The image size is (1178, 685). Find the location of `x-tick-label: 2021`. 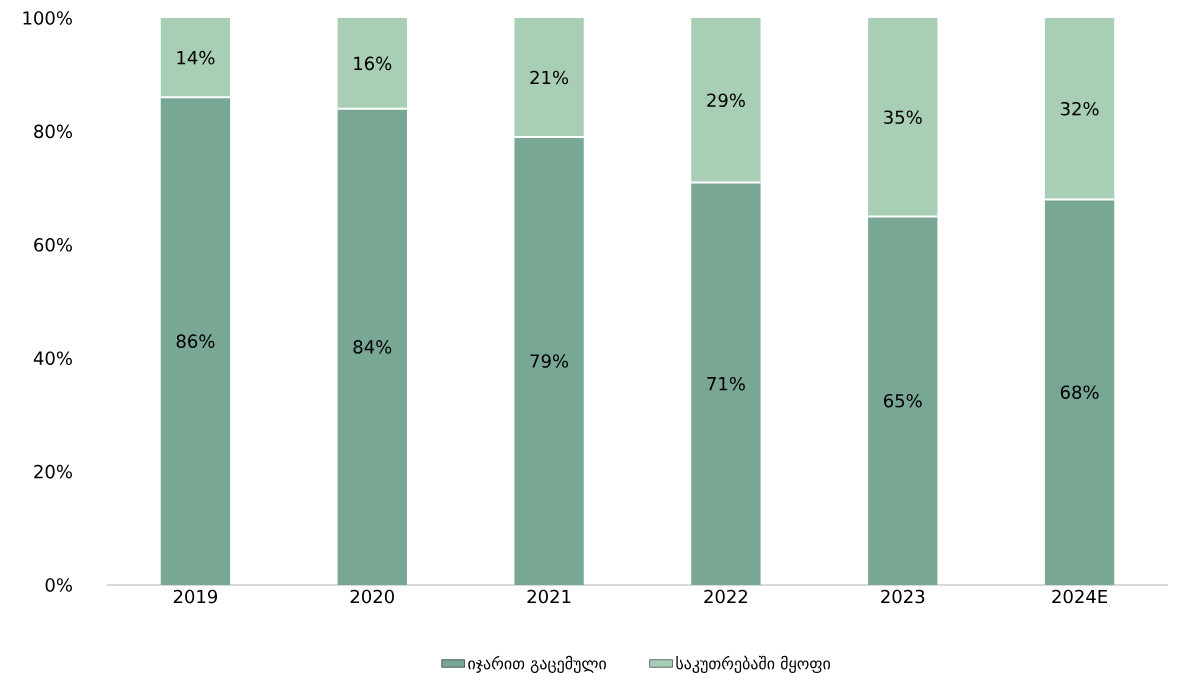

x-tick-label: 2021 is located at coordinates (549, 596).